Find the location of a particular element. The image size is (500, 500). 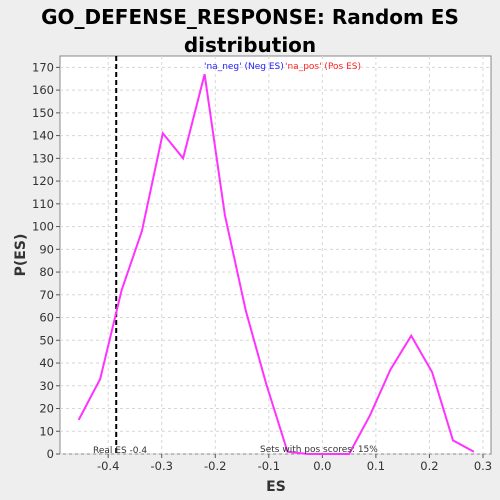

y-tick-label: 0 is located at coordinates (50, 454).